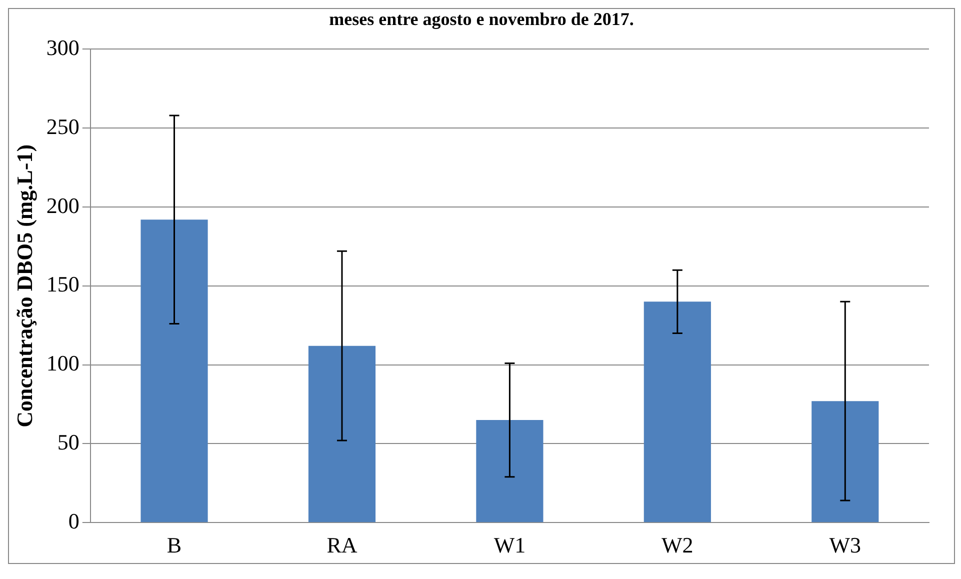  Describe the element at coordinates (481, 20) in the screenshot. I see `chart-title: meses entre agosto e novembro de 2017.` at that location.